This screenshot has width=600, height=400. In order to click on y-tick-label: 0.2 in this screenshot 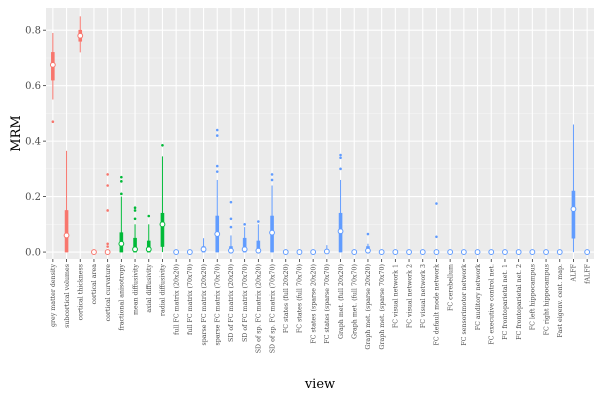, I will do `click(33, 197)`.